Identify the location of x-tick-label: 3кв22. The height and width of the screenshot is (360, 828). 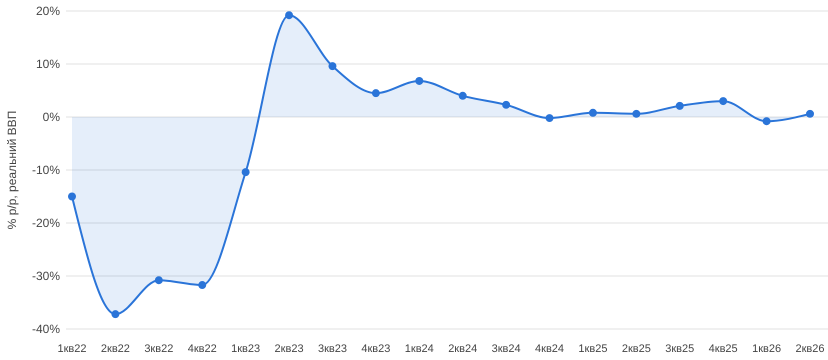
(159, 349).